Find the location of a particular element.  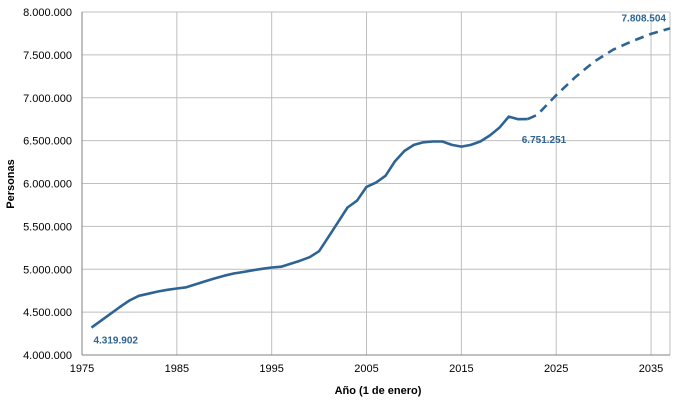

y-tick-label: 7.500.000 is located at coordinates (47, 56).